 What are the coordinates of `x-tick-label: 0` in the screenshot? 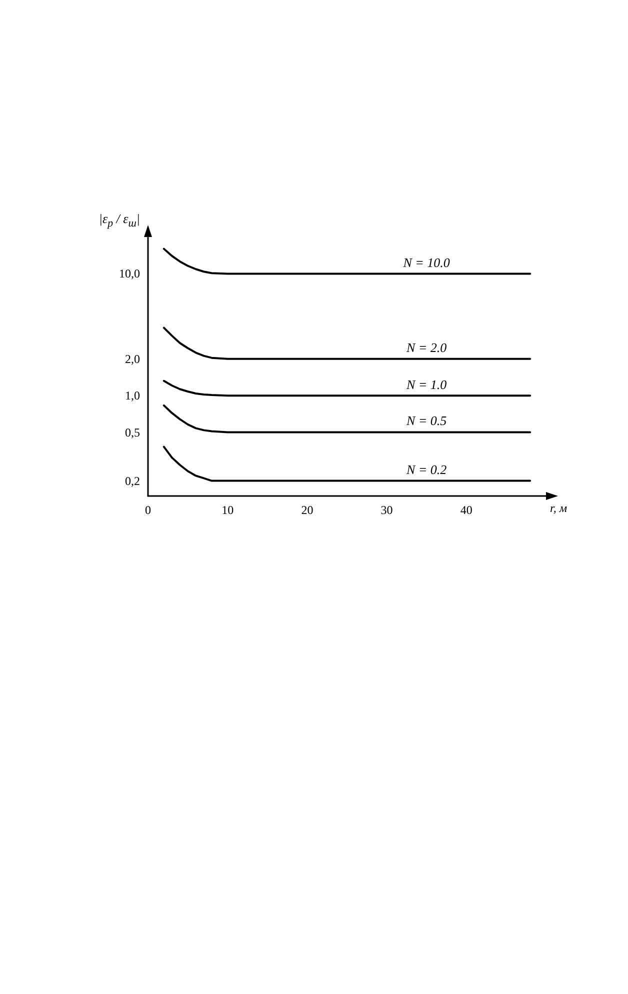 It's located at (148, 510).